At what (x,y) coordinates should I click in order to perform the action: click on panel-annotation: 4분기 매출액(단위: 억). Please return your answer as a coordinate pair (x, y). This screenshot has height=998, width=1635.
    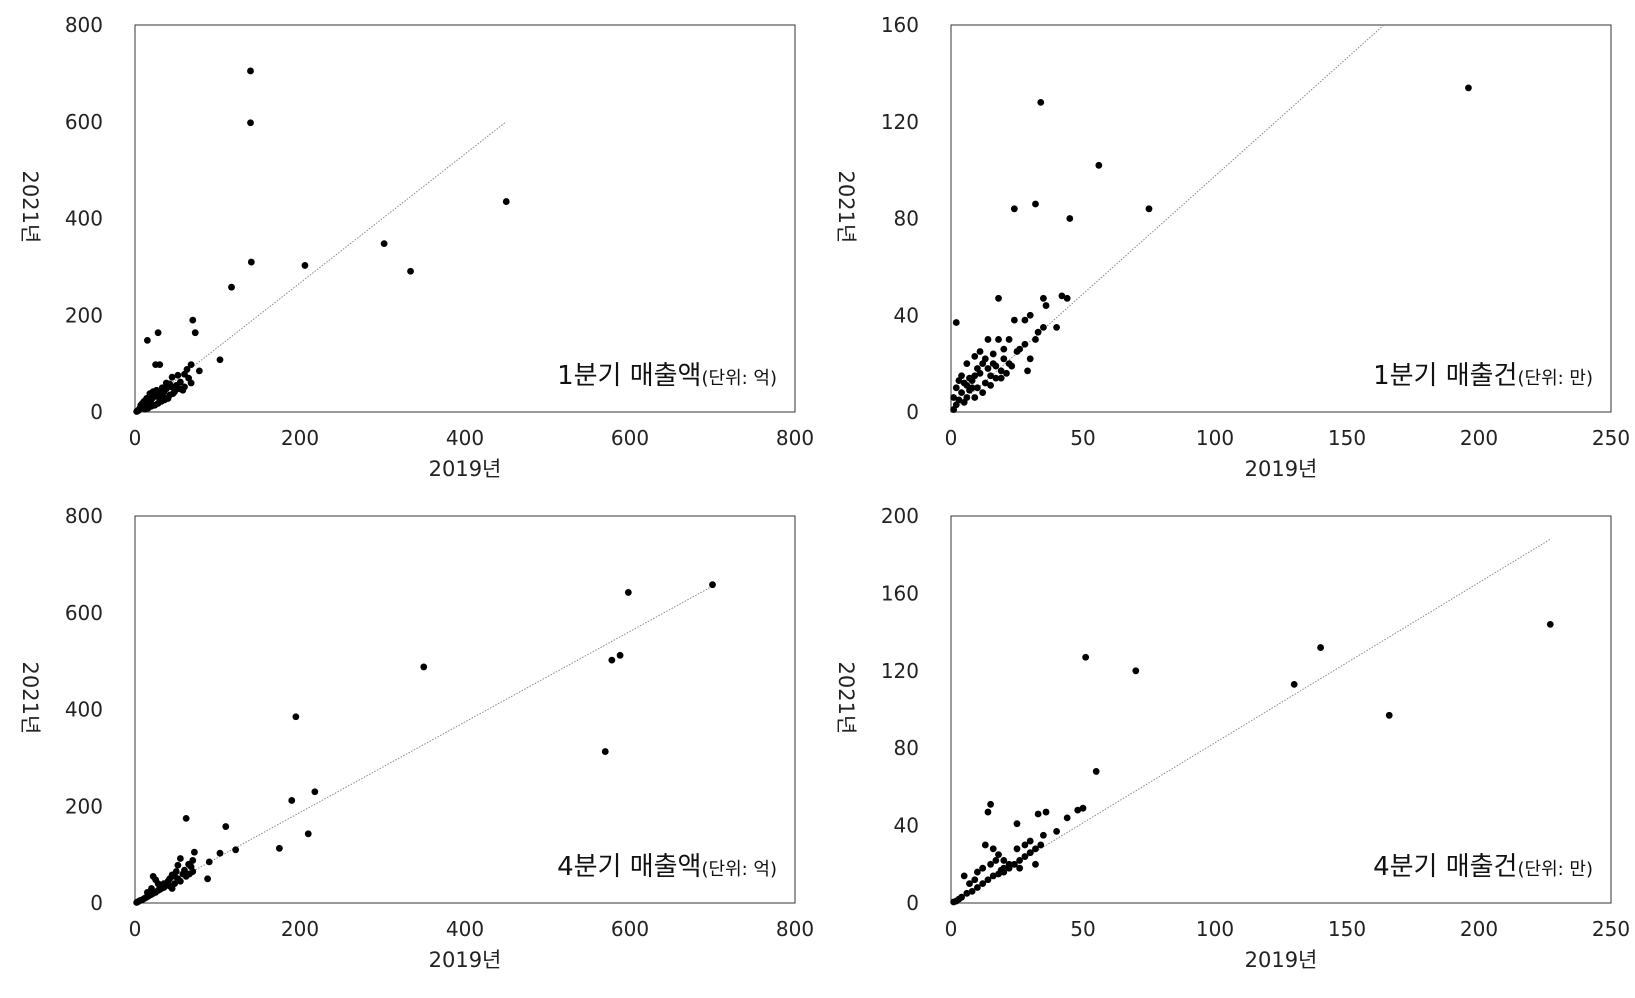
    Looking at the image, I should click on (667, 867).